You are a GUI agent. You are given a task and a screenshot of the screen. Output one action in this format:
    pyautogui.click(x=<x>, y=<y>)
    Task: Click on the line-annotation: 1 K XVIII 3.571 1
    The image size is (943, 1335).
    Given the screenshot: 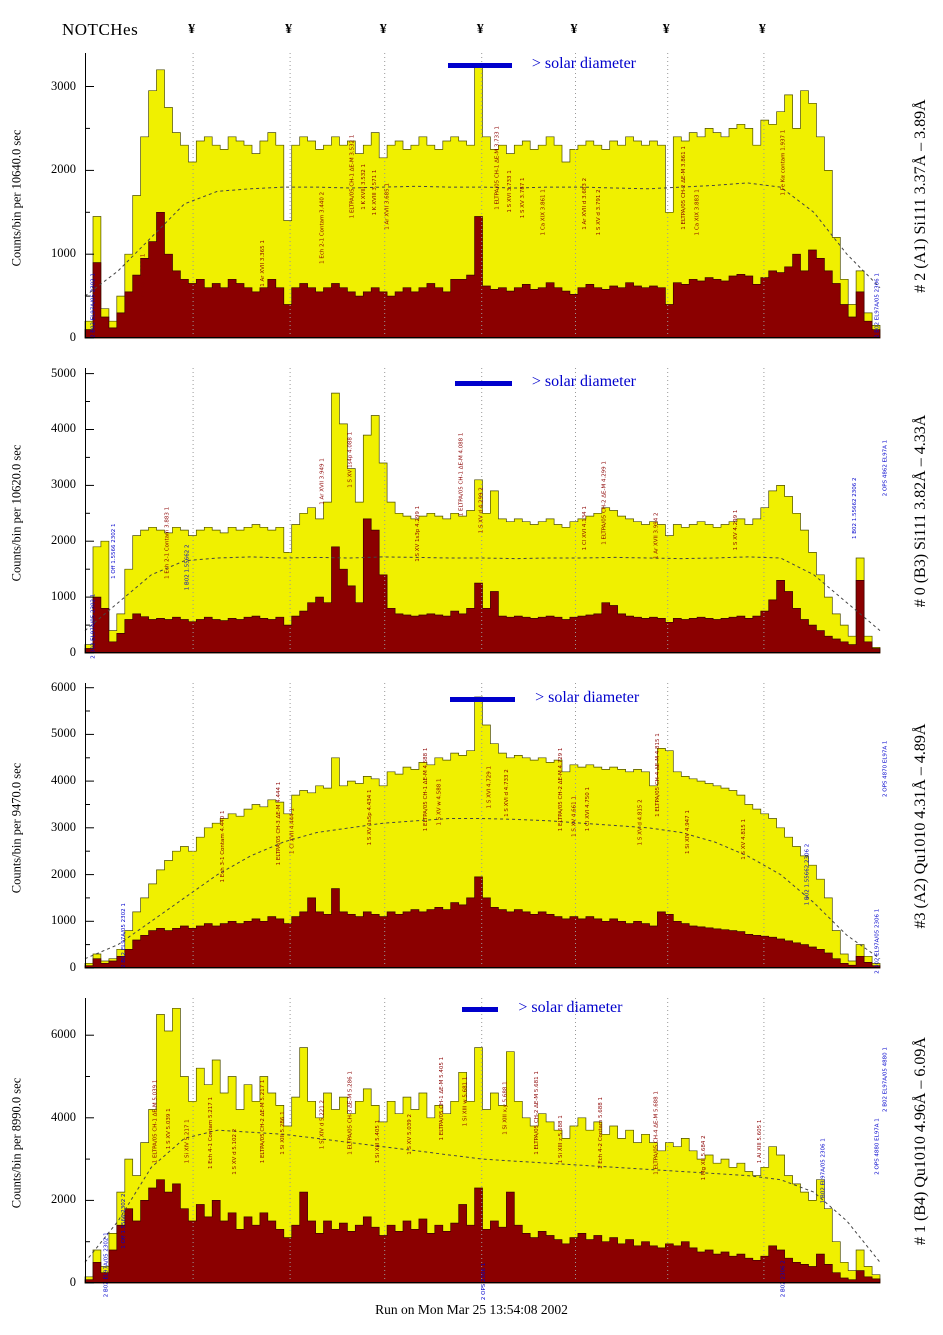 What is the action you would take?
    pyautogui.click(x=375, y=193)
    